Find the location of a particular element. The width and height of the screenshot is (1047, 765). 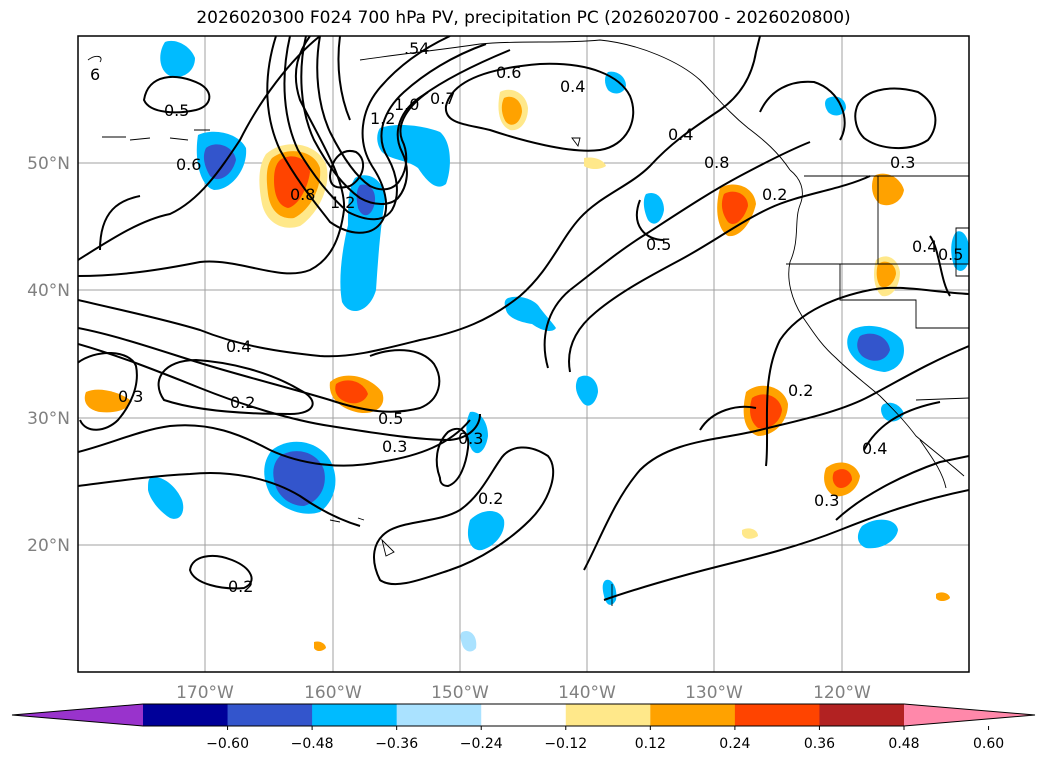

colorbar-outline is located at coordinates (523, 715).